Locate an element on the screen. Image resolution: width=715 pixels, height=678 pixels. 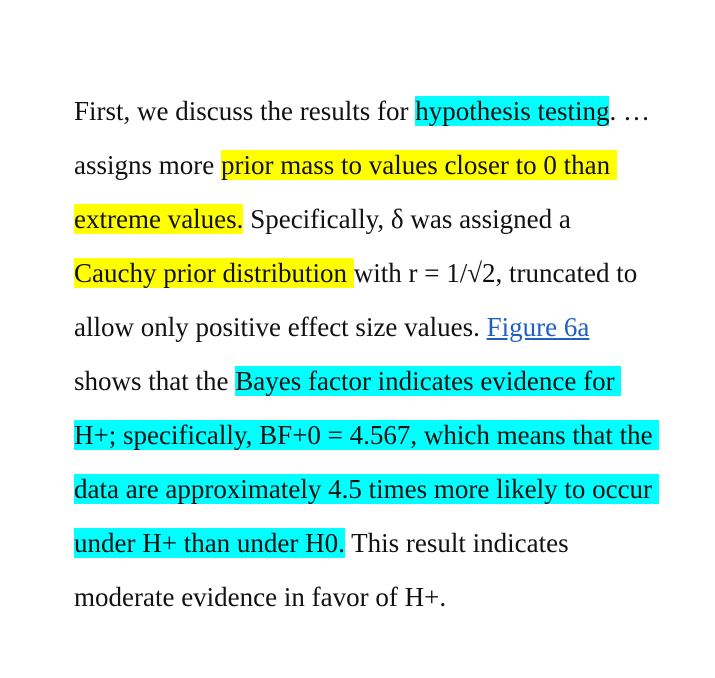
text-span: Specifically, δ was assigned a is located at coordinates (407, 219).